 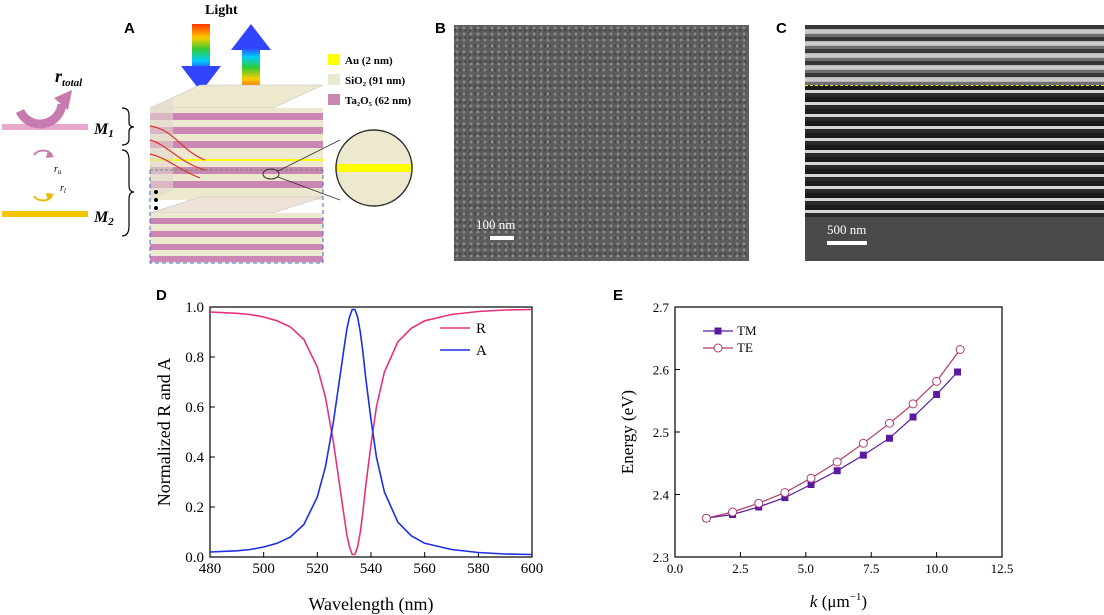 What do you see at coordinates (194, 558) in the screenshot?
I see `y-tick-label: 0.0` at bounding box center [194, 558].